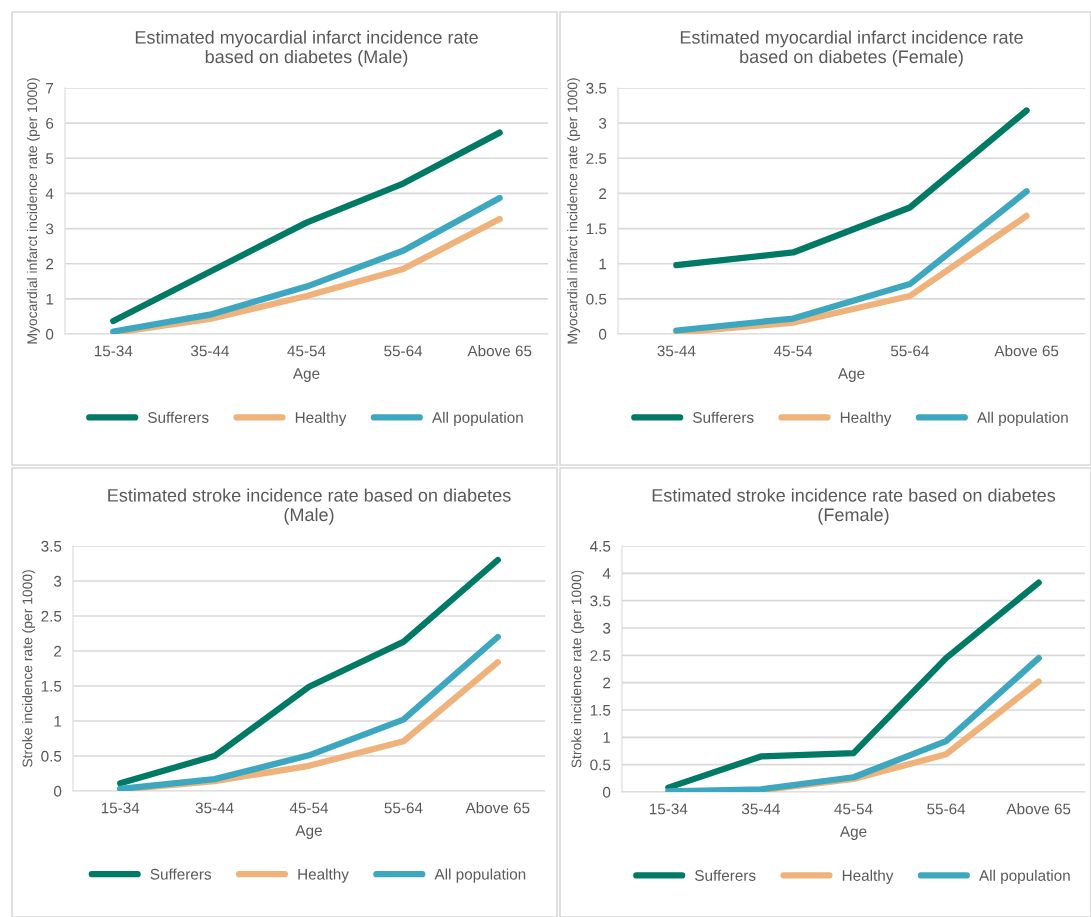  What do you see at coordinates (600, 546) in the screenshot?
I see `y-tick-label: 4.5` at bounding box center [600, 546].